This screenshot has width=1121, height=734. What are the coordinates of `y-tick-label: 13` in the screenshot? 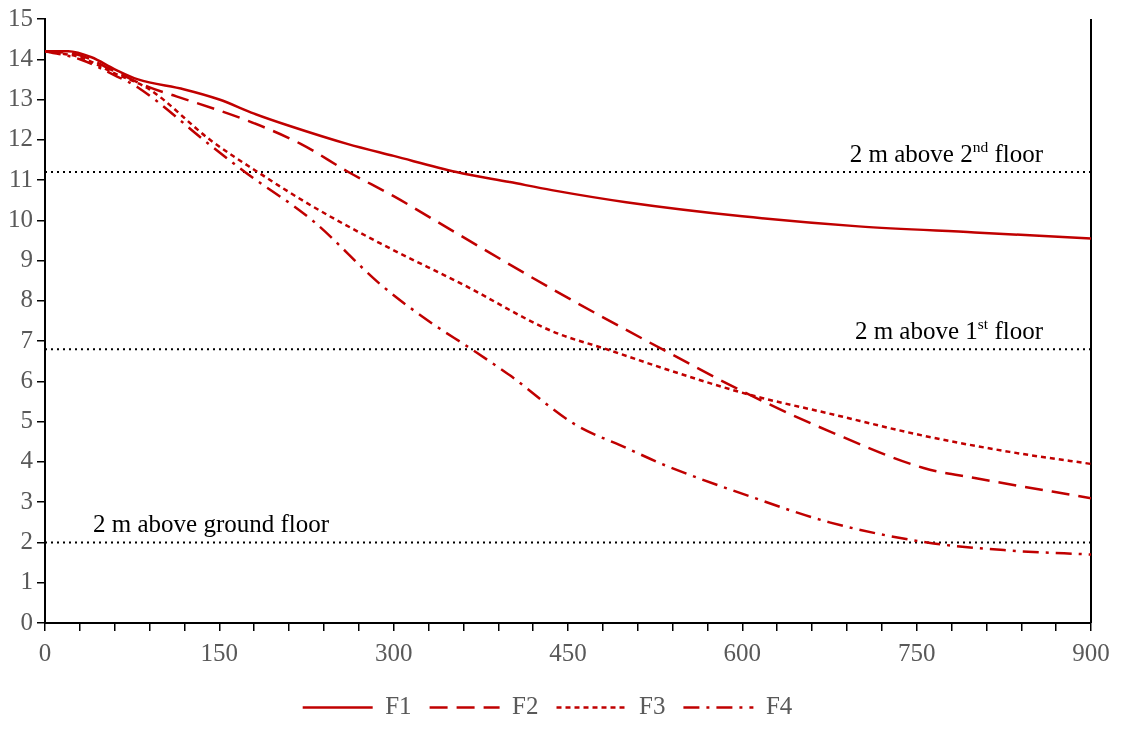 It's located at (20, 98).